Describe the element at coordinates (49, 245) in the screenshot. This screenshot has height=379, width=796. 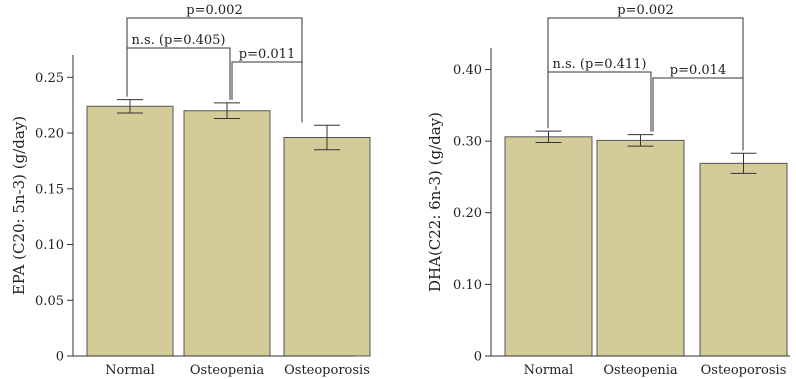
I see `chart-1-y-tick-label: 0.10` at that location.